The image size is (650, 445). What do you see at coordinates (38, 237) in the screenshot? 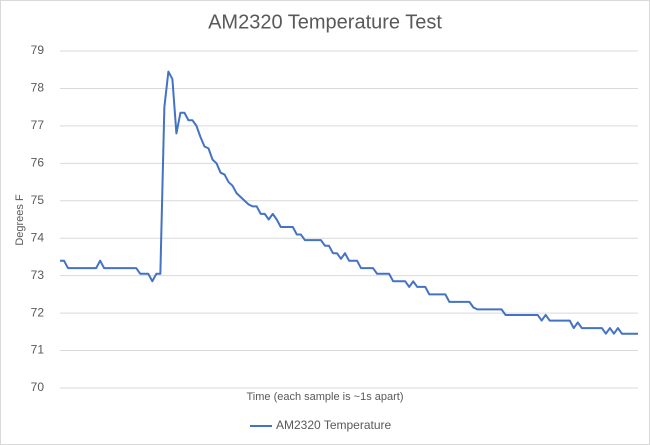
I see `y-tick-label: 74` at bounding box center [38, 237].